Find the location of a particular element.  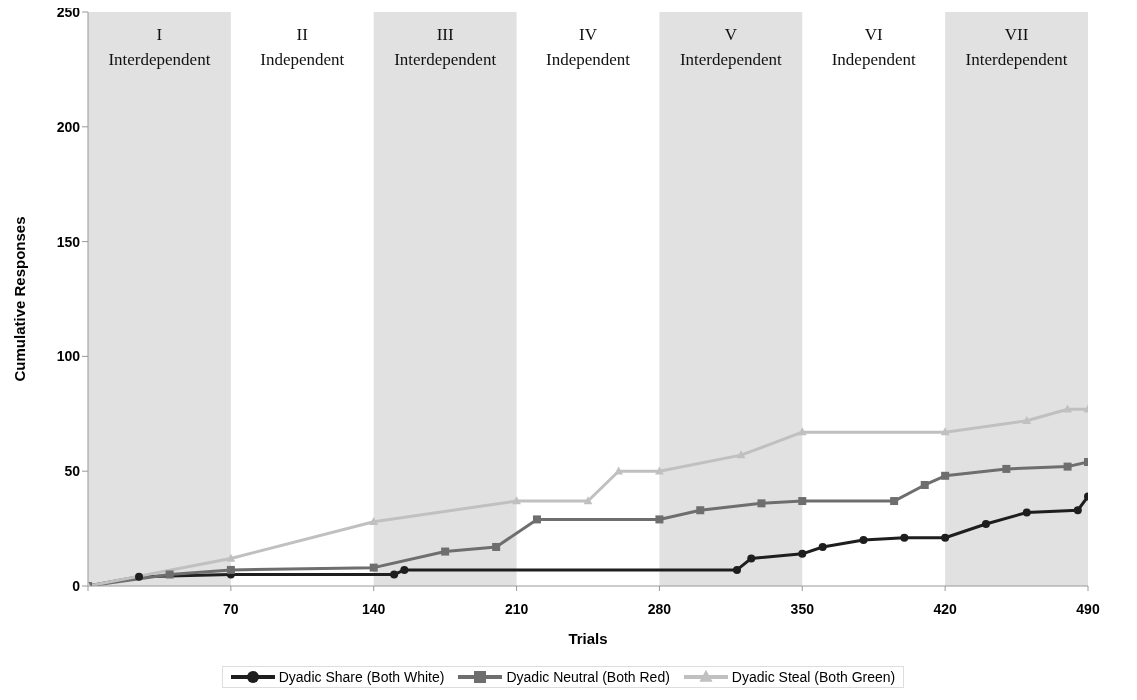

legend-label: Dyadic Share (Both White) is located at coordinates (361, 677).